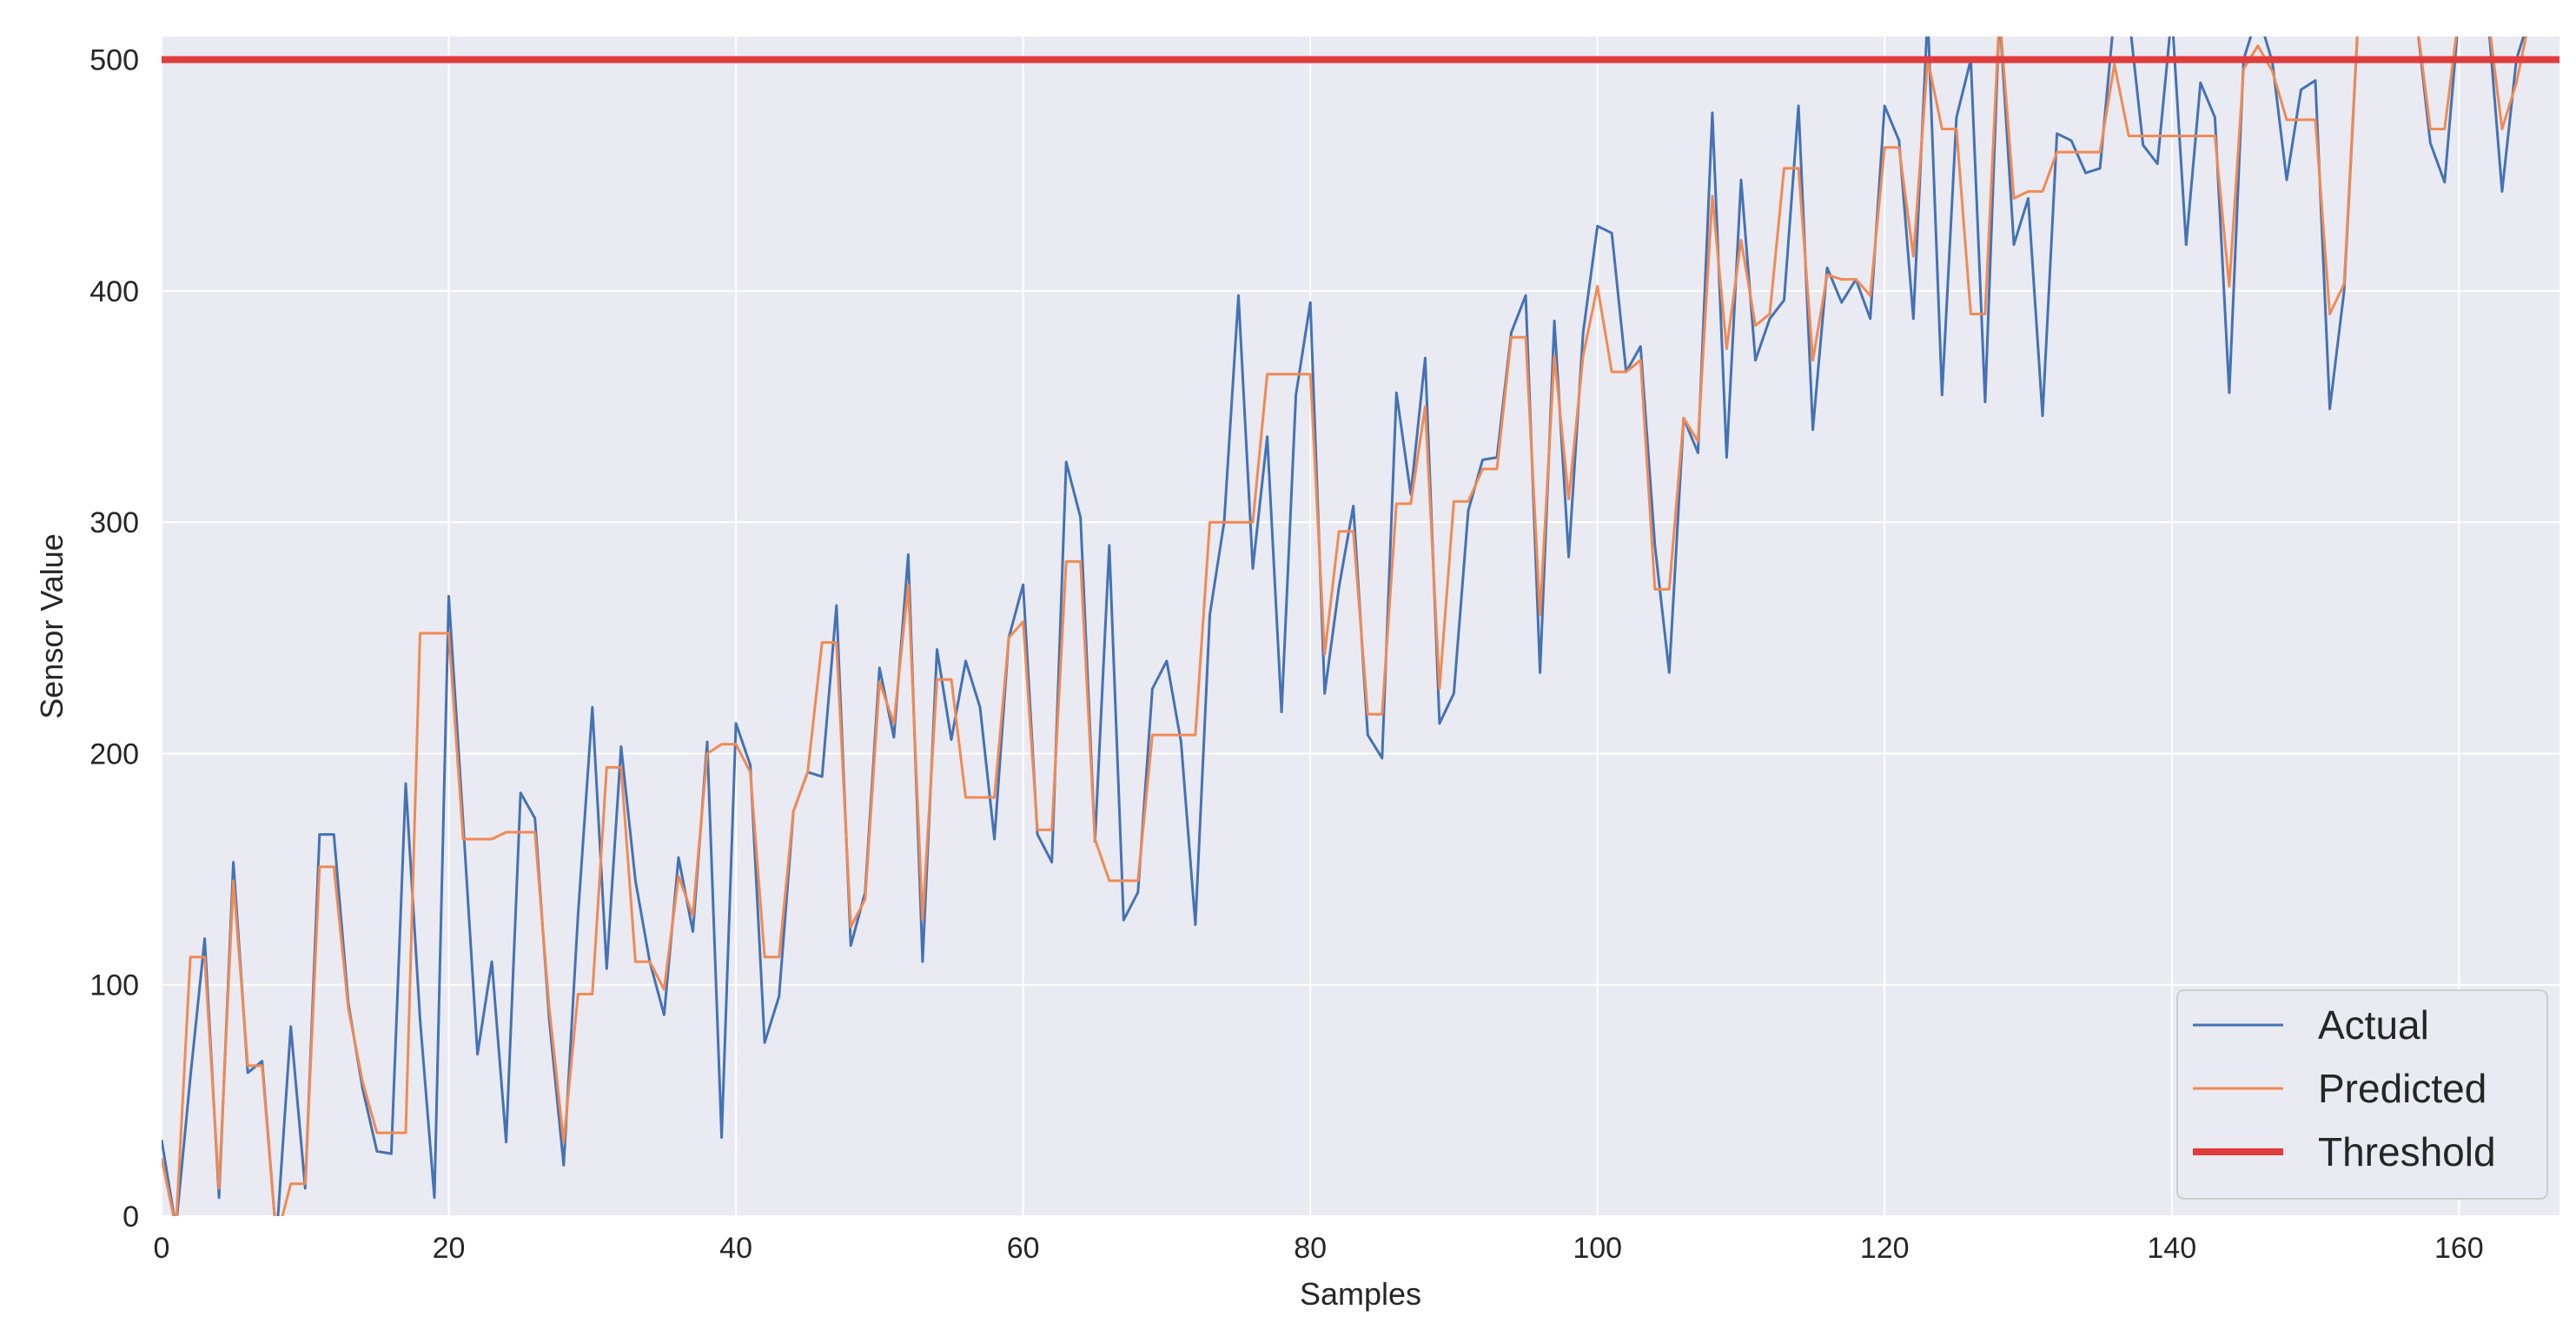  What do you see at coordinates (1597, 1248) in the screenshot?
I see `x-tick-label: 100` at bounding box center [1597, 1248].